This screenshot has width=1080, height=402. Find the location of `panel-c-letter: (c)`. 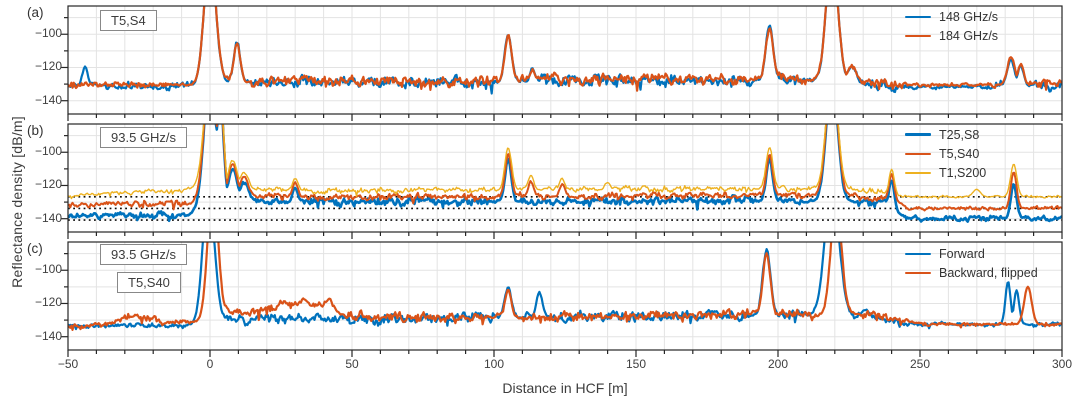

panel-c-letter: (c) is located at coordinates (35, 248).